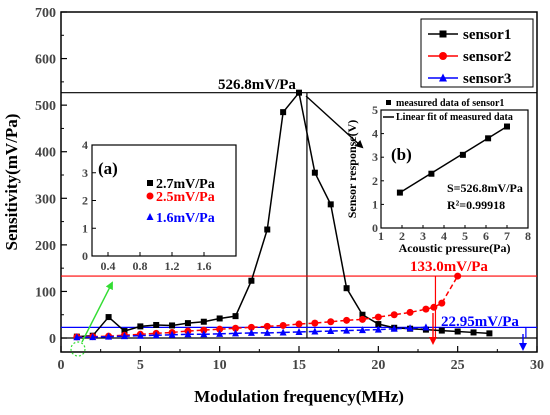 The image size is (550, 415). I want to click on y-tick-label: 200, so click(45, 246).